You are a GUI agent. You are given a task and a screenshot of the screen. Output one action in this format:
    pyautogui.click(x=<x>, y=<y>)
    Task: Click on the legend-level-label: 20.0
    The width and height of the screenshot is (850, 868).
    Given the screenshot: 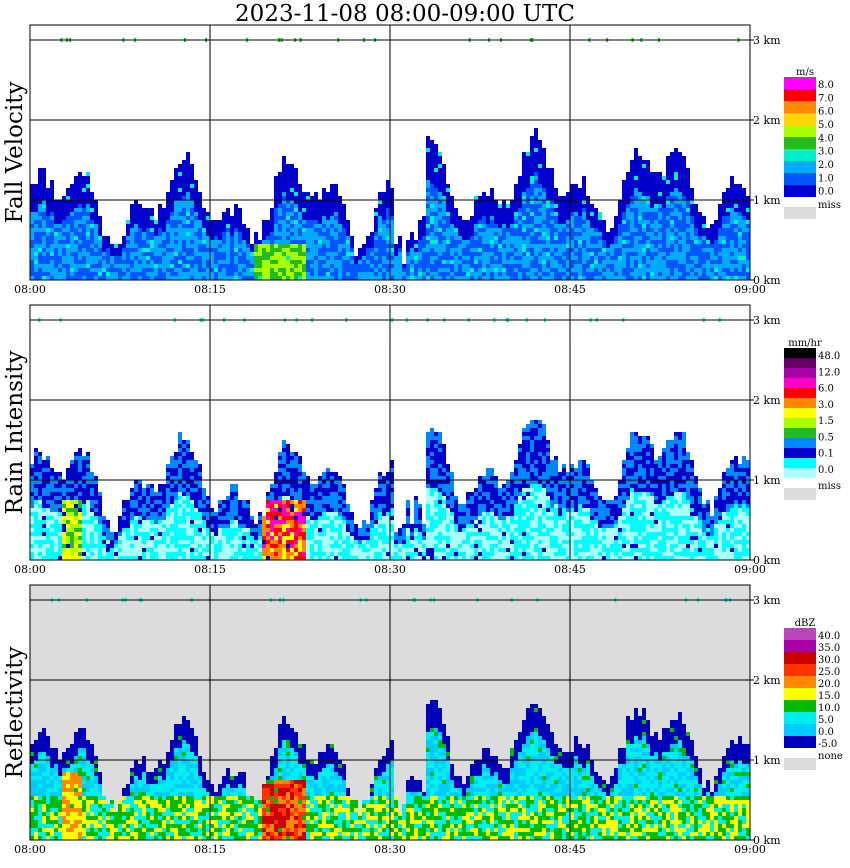 What is the action you would take?
    pyautogui.click(x=829, y=684)
    